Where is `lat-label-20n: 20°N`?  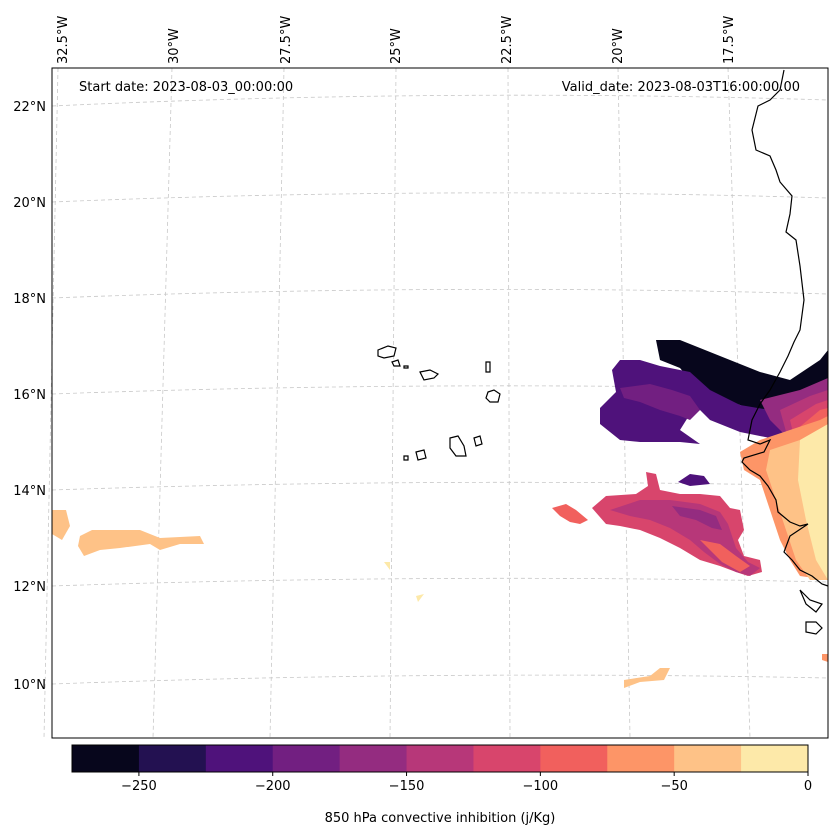 lat-label-20n: 20°N is located at coordinates (29, 203).